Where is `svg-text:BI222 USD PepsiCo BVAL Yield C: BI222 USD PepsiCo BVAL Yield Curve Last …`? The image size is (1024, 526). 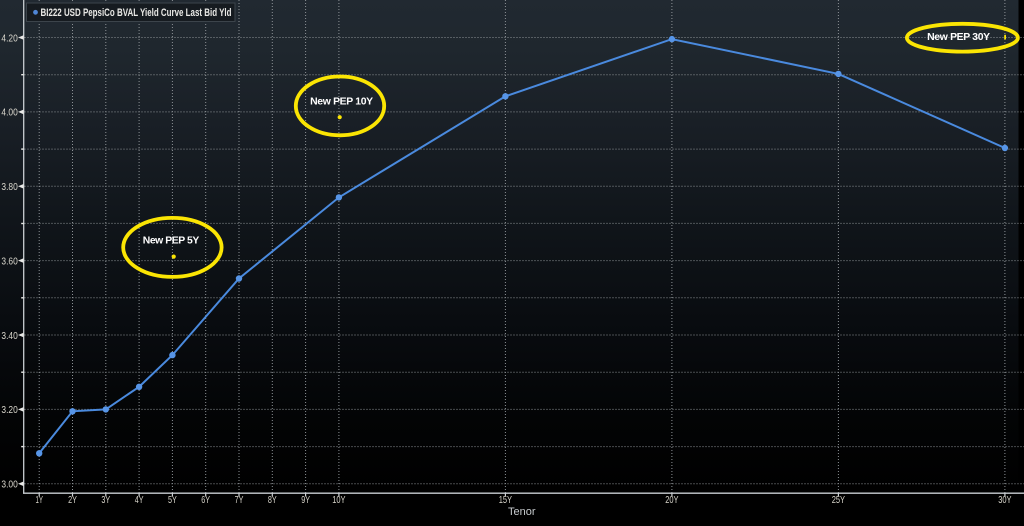
svg-text:BI222 USD PepsiCo BVAL Yield C: BI222 USD PepsiCo BVAL Yield Curve Last … is located at coordinates (136, 13).